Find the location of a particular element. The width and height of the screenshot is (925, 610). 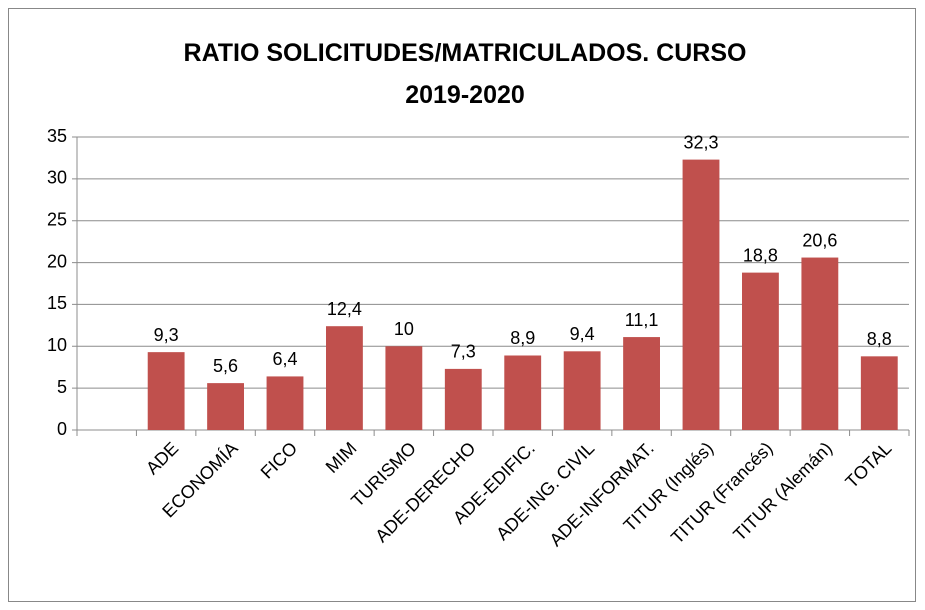

value-label: 11,1 is located at coordinates (642, 320).